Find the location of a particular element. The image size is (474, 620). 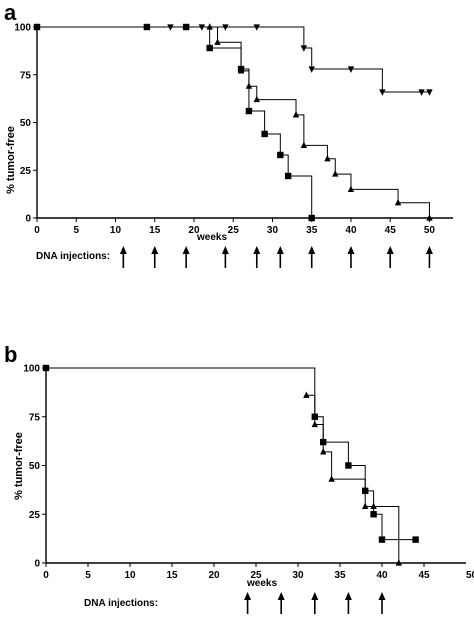

panel-b-y-tick-label: 25 is located at coordinates (35, 515).